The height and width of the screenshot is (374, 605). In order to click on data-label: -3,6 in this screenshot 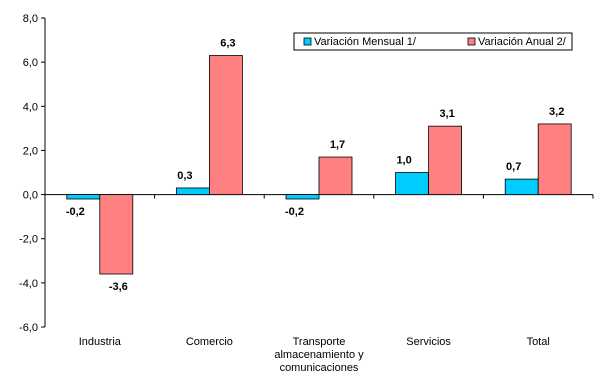, I will do `click(118, 287)`.